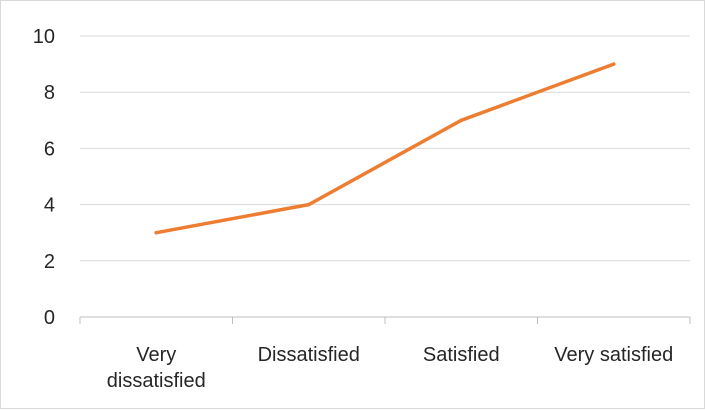  I want to click on y-tick-label: 10, so click(44, 37).